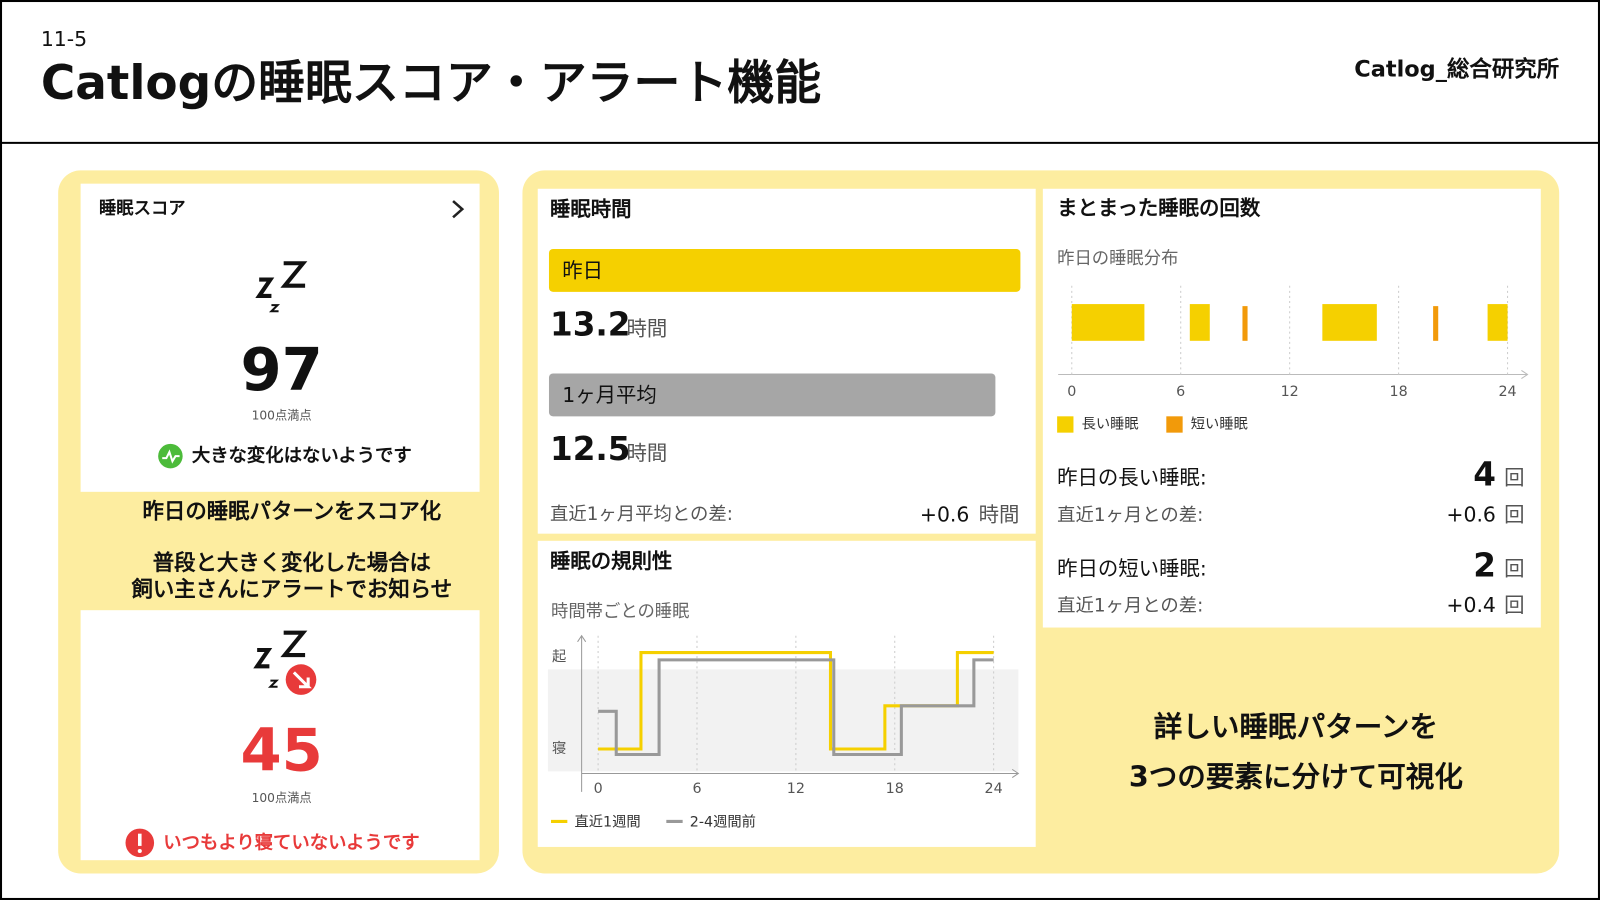 The height and width of the screenshot is (904, 1600). Describe the element at coordinates (582, 638) in the screenshot. I see `y-arrow` at that location.